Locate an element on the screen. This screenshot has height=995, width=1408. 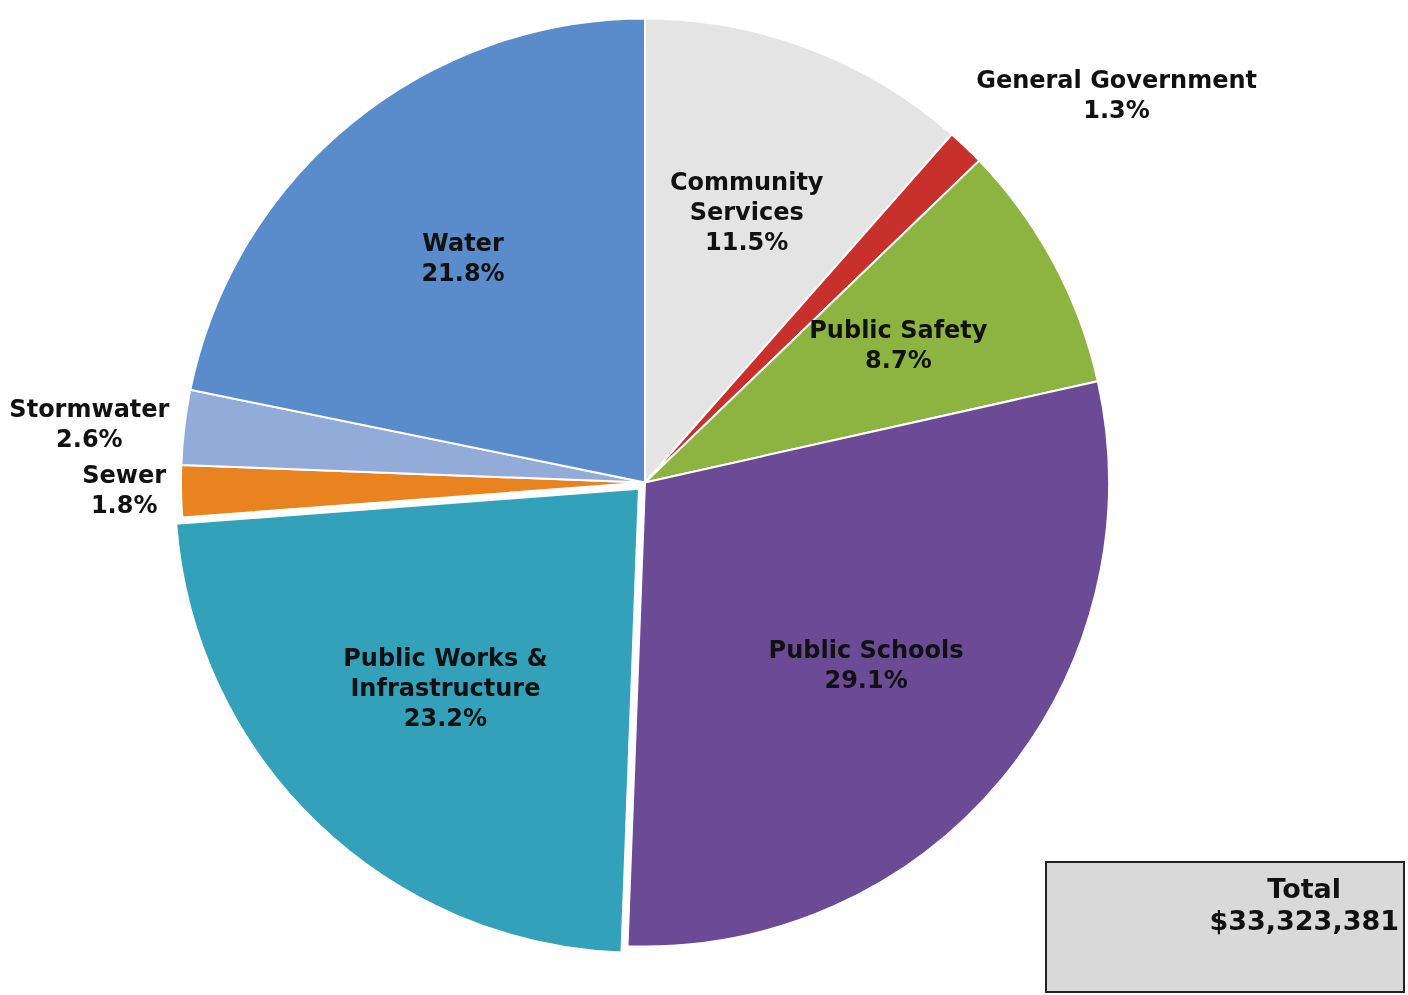
data-label: 2.6% is located at coordinates (89, 438).